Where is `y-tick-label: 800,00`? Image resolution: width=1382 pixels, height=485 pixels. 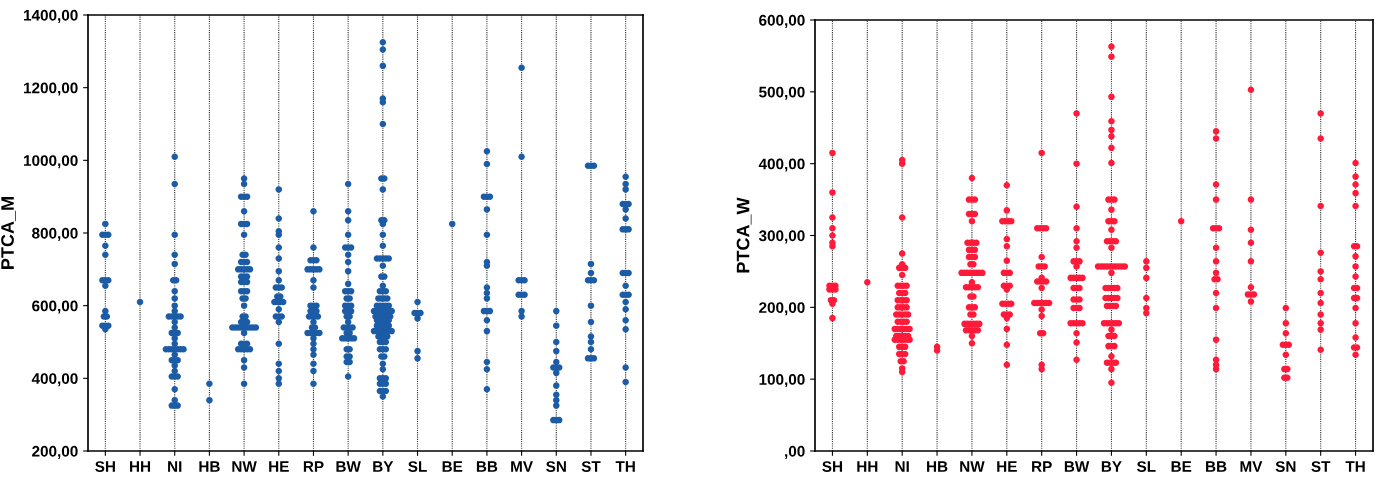 y-tick-label: 800,00 is located at coordinates (55, 234).